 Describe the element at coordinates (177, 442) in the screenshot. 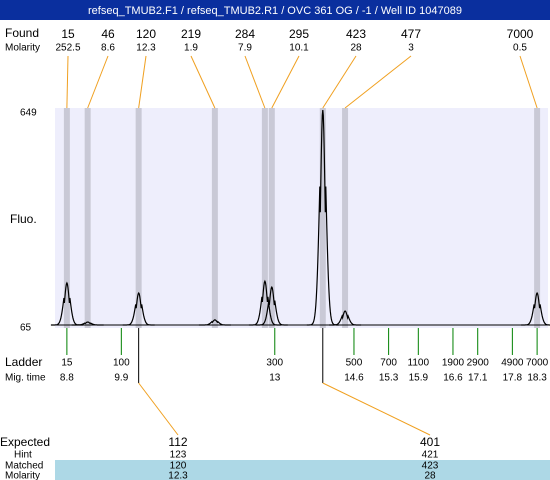

I see `expected-value: 112` at that location.